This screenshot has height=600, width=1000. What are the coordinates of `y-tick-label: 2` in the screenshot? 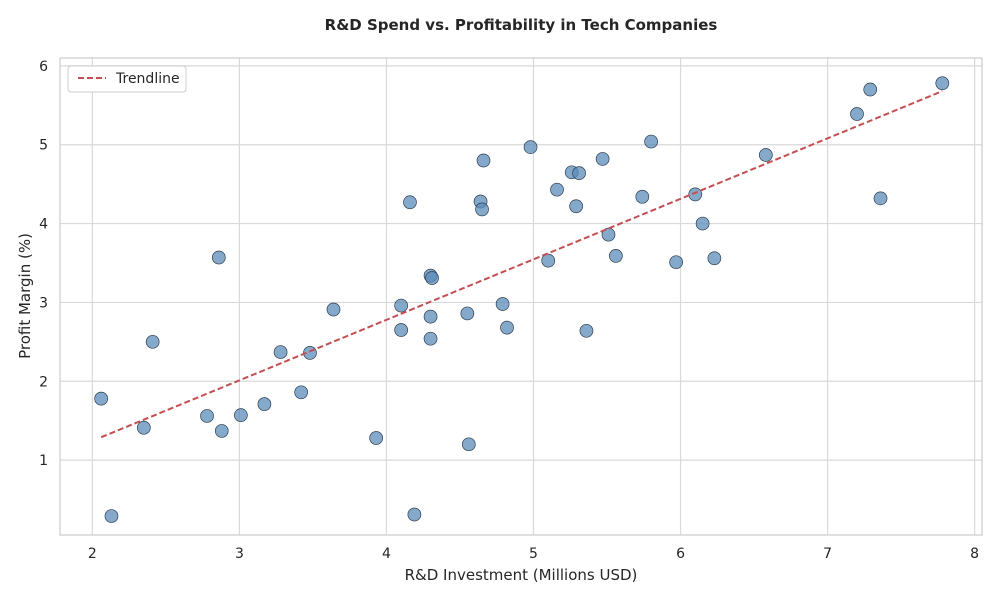 It's located at (43, 382).